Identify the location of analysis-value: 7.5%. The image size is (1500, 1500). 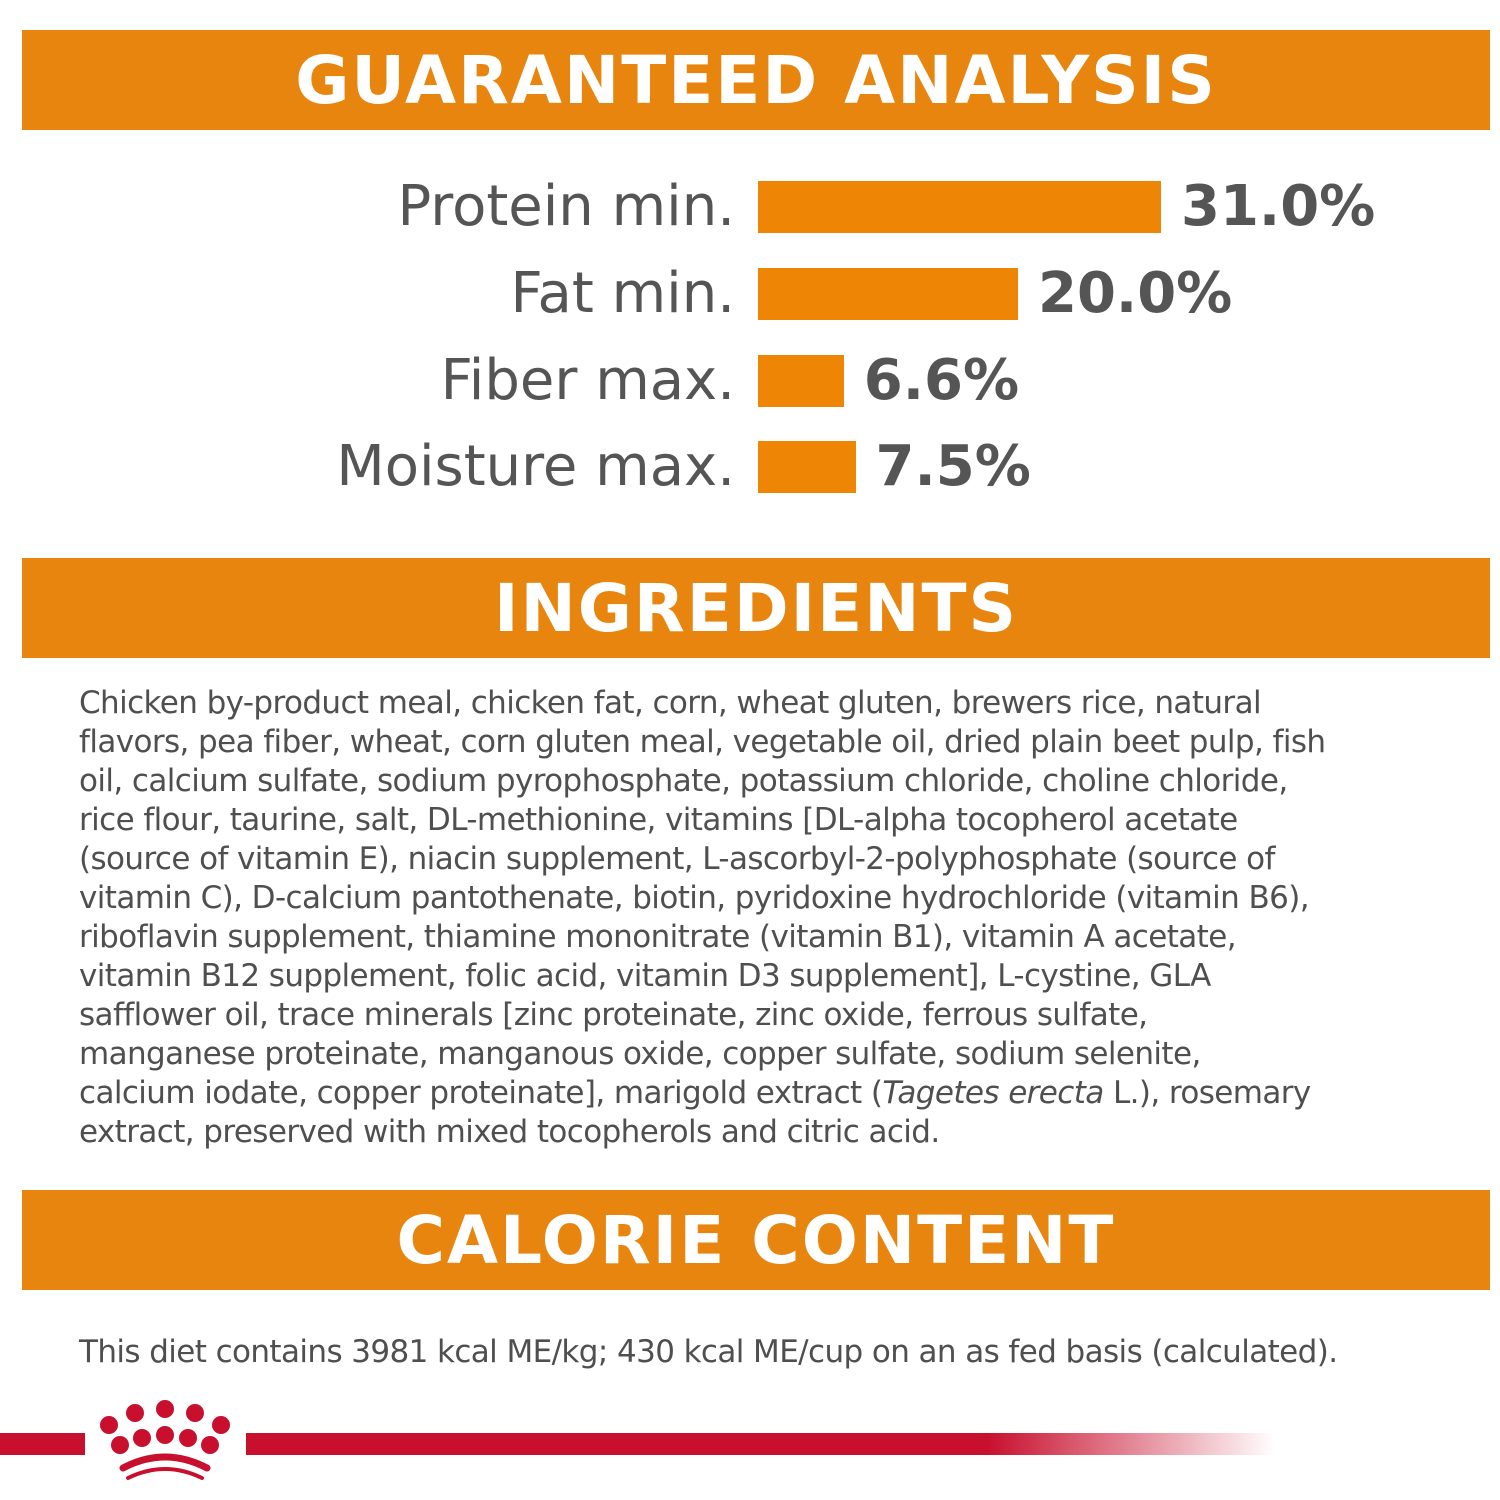
(953, 466).